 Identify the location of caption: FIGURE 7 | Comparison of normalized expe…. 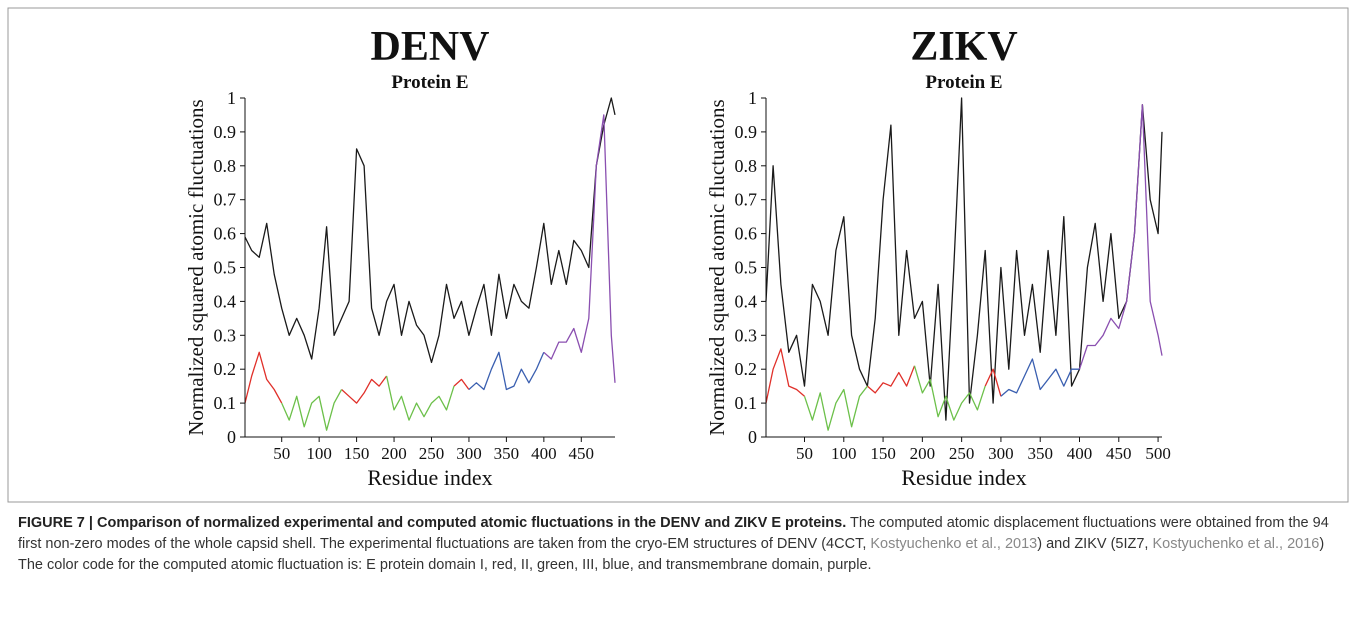
(678, 544).